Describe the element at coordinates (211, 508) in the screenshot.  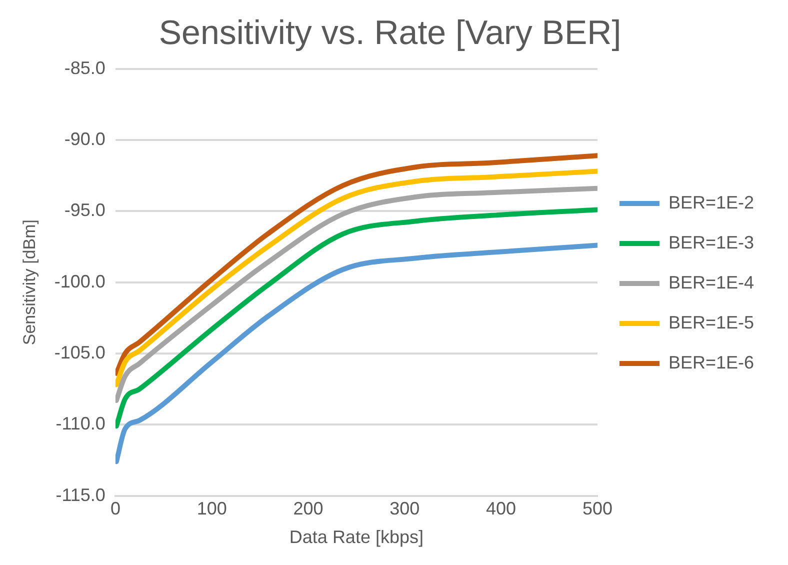
I see `x-tick-label: 100` at that location.